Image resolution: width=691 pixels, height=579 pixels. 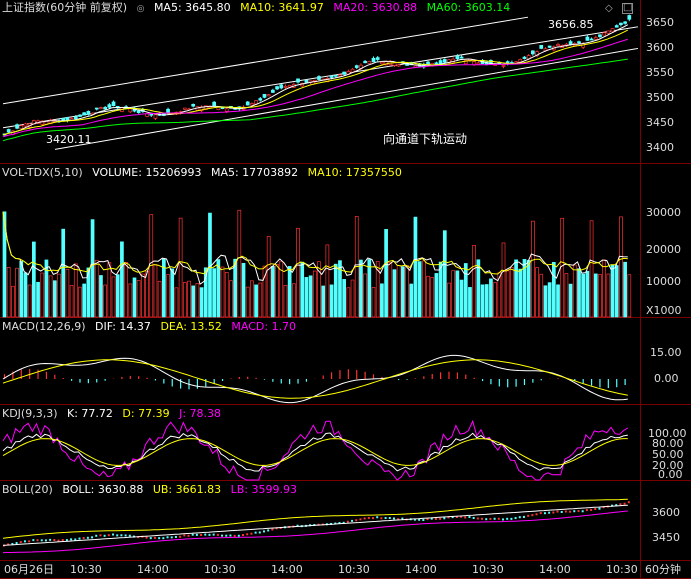 I want to click on vol-ma10: MA10: 17357550, so click(x=354, y=172).